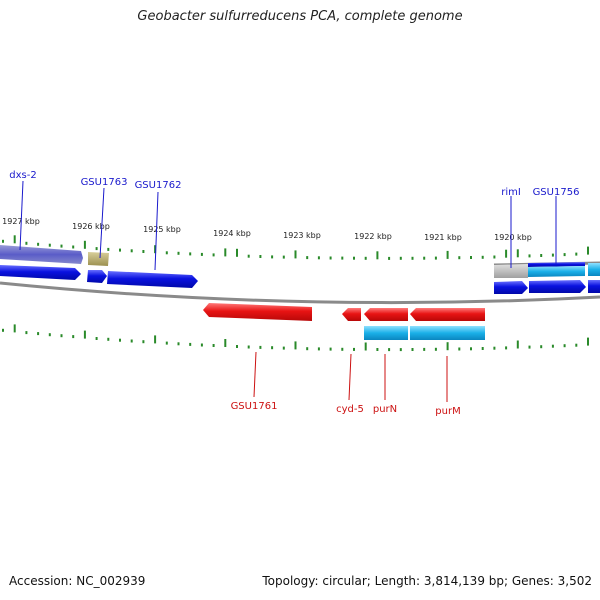 This screenshot has height=600, width=600. Describe the element at coordinates (22, 175) in the screenshot. I see `gene-label-dxs-2: dxs-2` at that location.